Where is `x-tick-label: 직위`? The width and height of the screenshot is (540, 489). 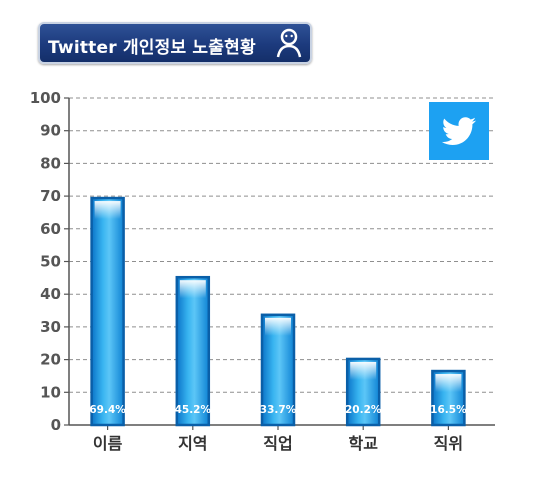
x-tick-label: 직위 is located at coordinates (448, 443).